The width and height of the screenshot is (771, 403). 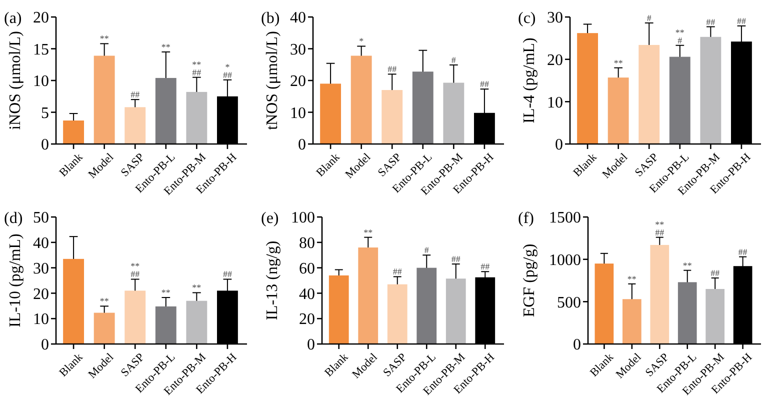 I want to click on y-tick-label: 80, so click(x=307, y=243).